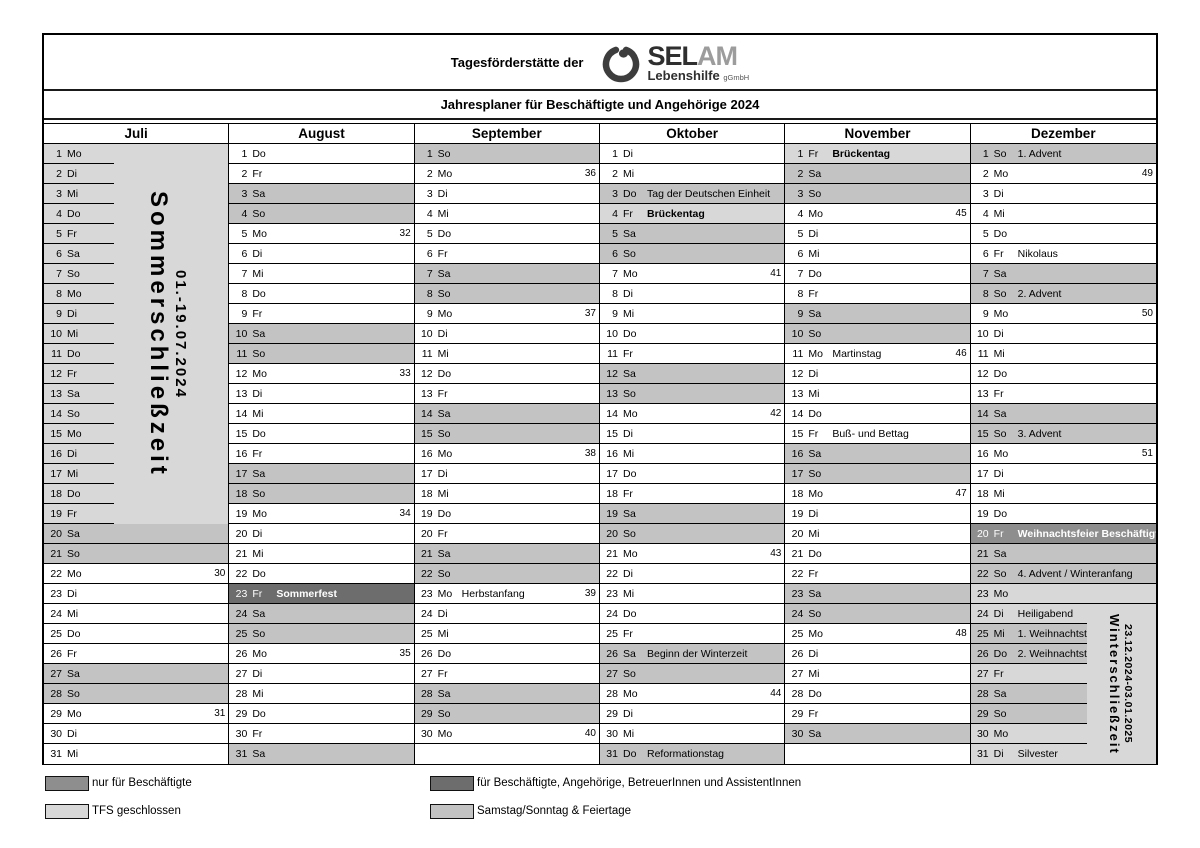  Describe the element at coordinates (612, 393) in the screenshot. I see `day-number: 13` at that location.